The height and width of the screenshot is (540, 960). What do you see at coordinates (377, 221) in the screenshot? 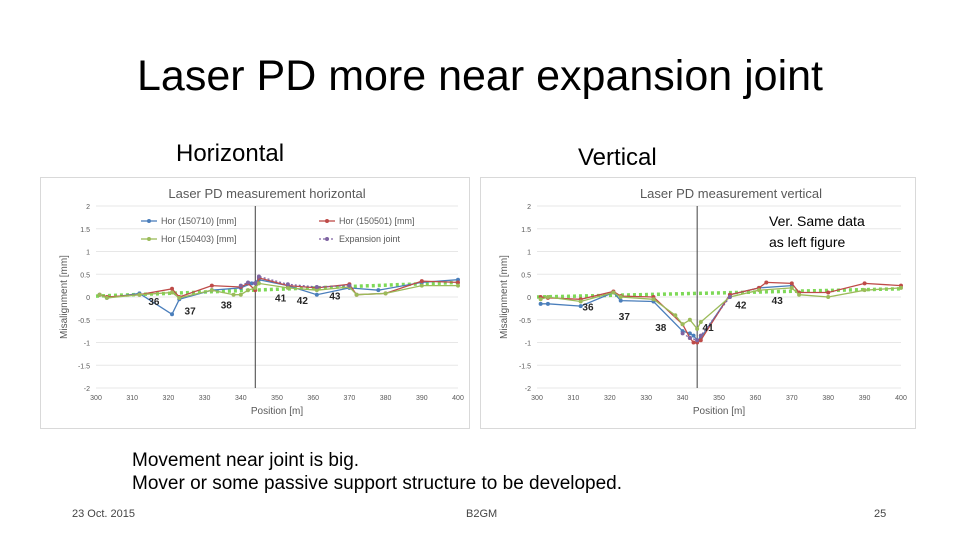
I see `legend-label: Hor (150501) [mm]` at bounding box center [377, 221].